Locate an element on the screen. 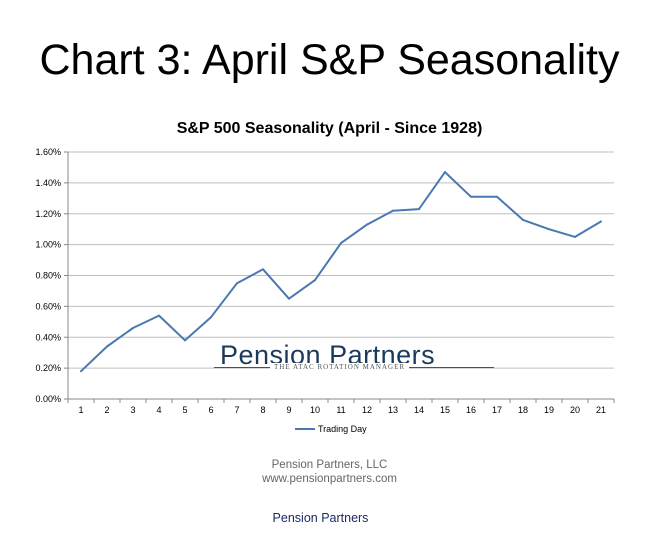 Image resolution: width=659 pixels, height=533 pixels. x-tick-label: 15 is located at coordinates (445, 410).